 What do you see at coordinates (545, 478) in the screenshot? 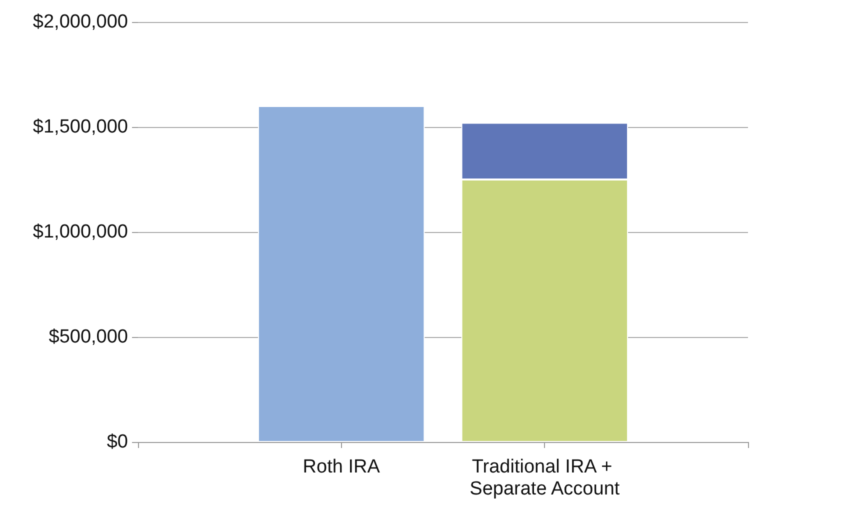
I see `x-tick-label: Traditional IRA + Separate Account` at bounding box center [545, 478].